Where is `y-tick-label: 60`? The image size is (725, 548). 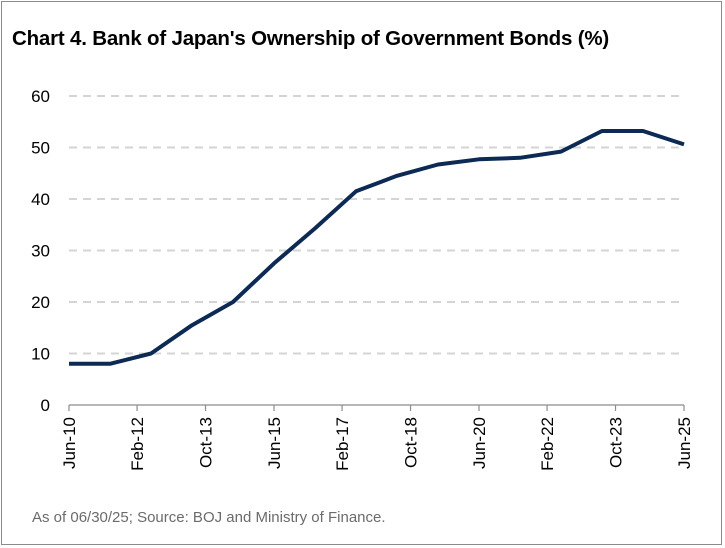
y-tick-label: 60 is located at coordinates (40, 96).